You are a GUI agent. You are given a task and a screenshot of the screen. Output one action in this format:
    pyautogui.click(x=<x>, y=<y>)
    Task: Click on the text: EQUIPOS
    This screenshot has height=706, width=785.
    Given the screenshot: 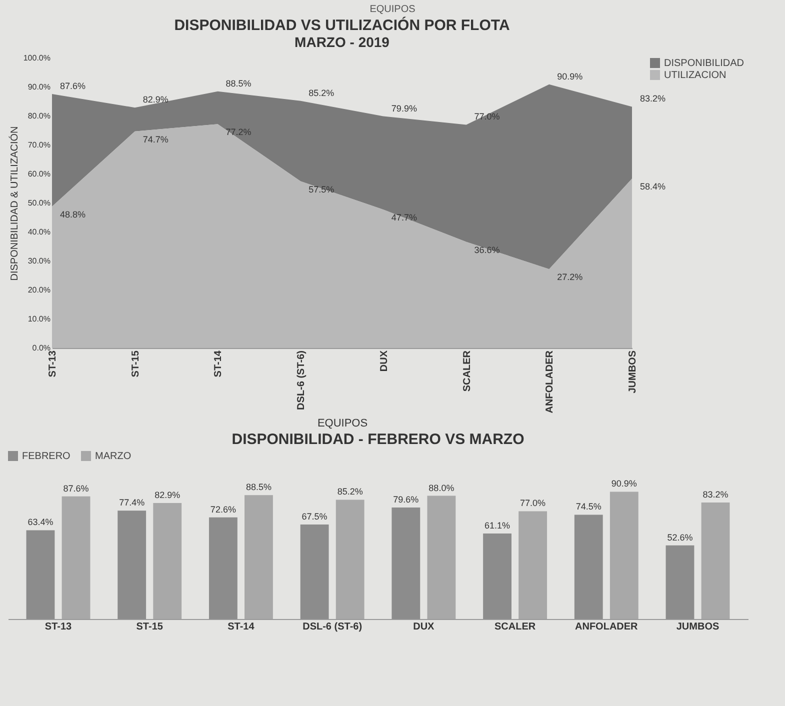 What is the action you would take?
    pyautogui.click(x=392, y=10)
    